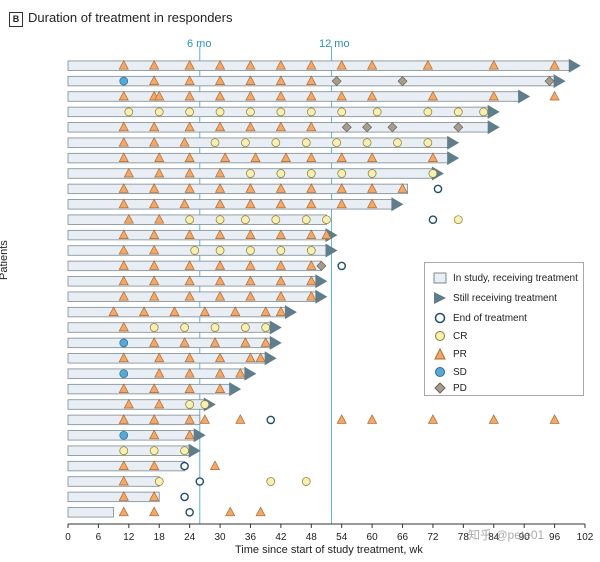 The height and width of the screenshot is (562, 600). Describe the element at coordinates (130, 17) in the screenshot. I see `panel-title: Duration of treatment in responders` at that location.